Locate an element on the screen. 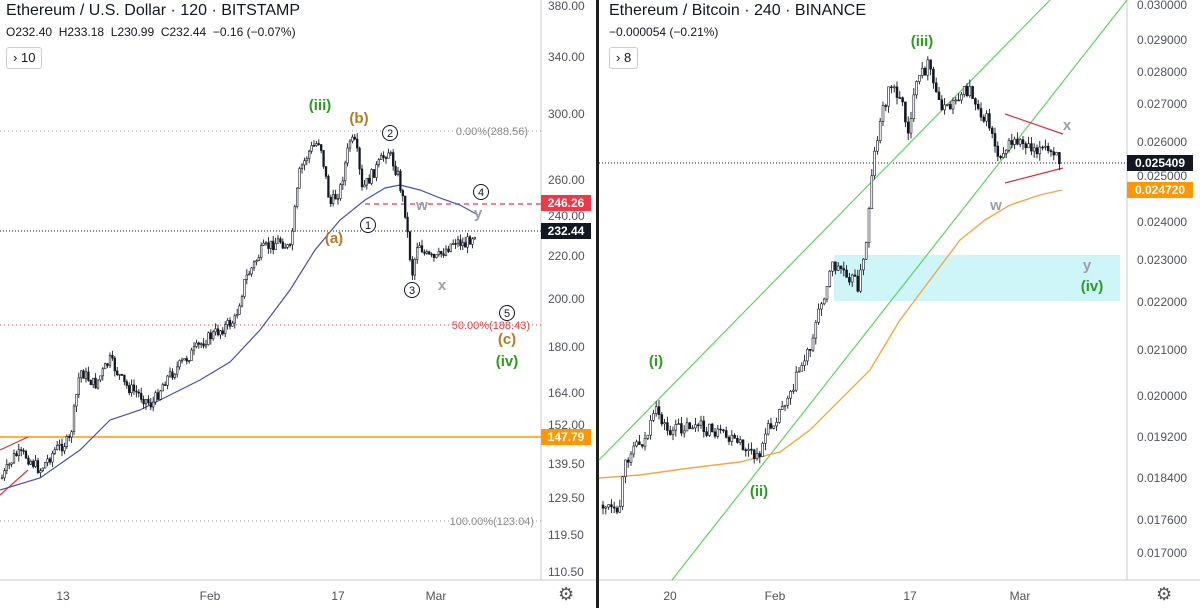  wave-label-a: (a) is located at coordinates (334, 238).